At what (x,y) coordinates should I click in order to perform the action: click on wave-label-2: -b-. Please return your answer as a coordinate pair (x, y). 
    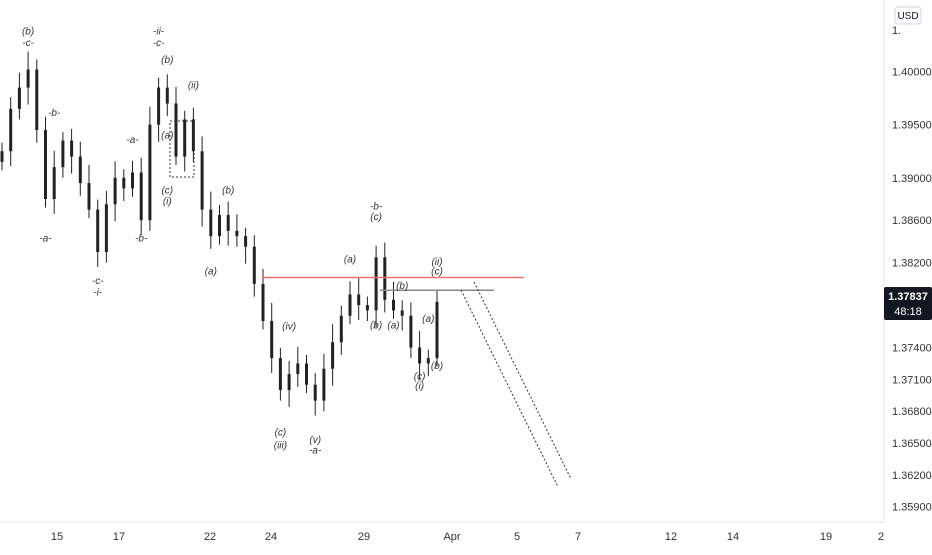
    Looking at the image, I should click on (54, 113).